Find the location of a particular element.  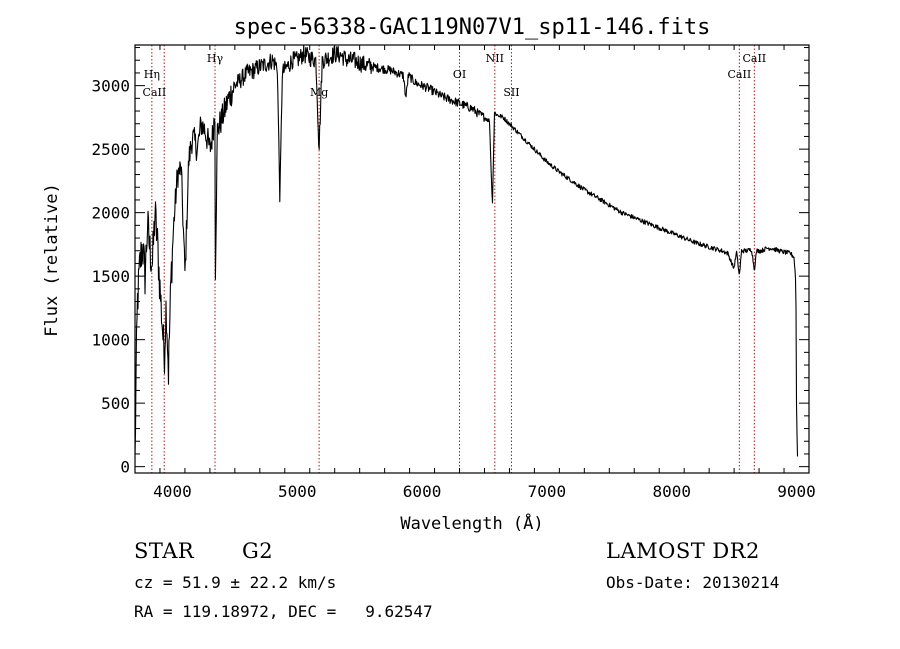

x-tick-label: 6000 is located at coordinates (422, 491).